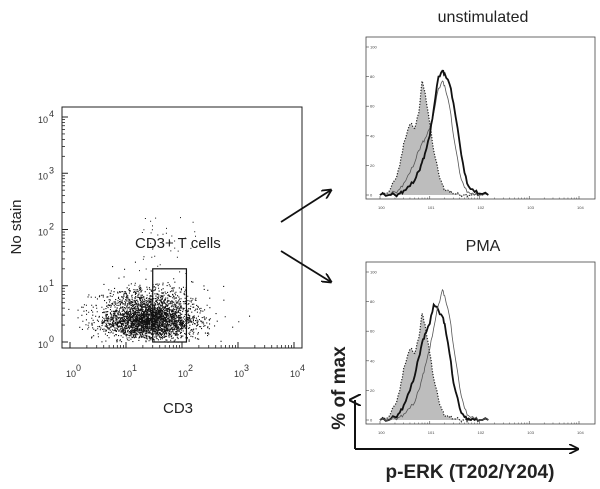  Describe the element at coordinates (51, 339) in the screenshot. I see `dotplot-y-tick-exponent: 0` at that location.